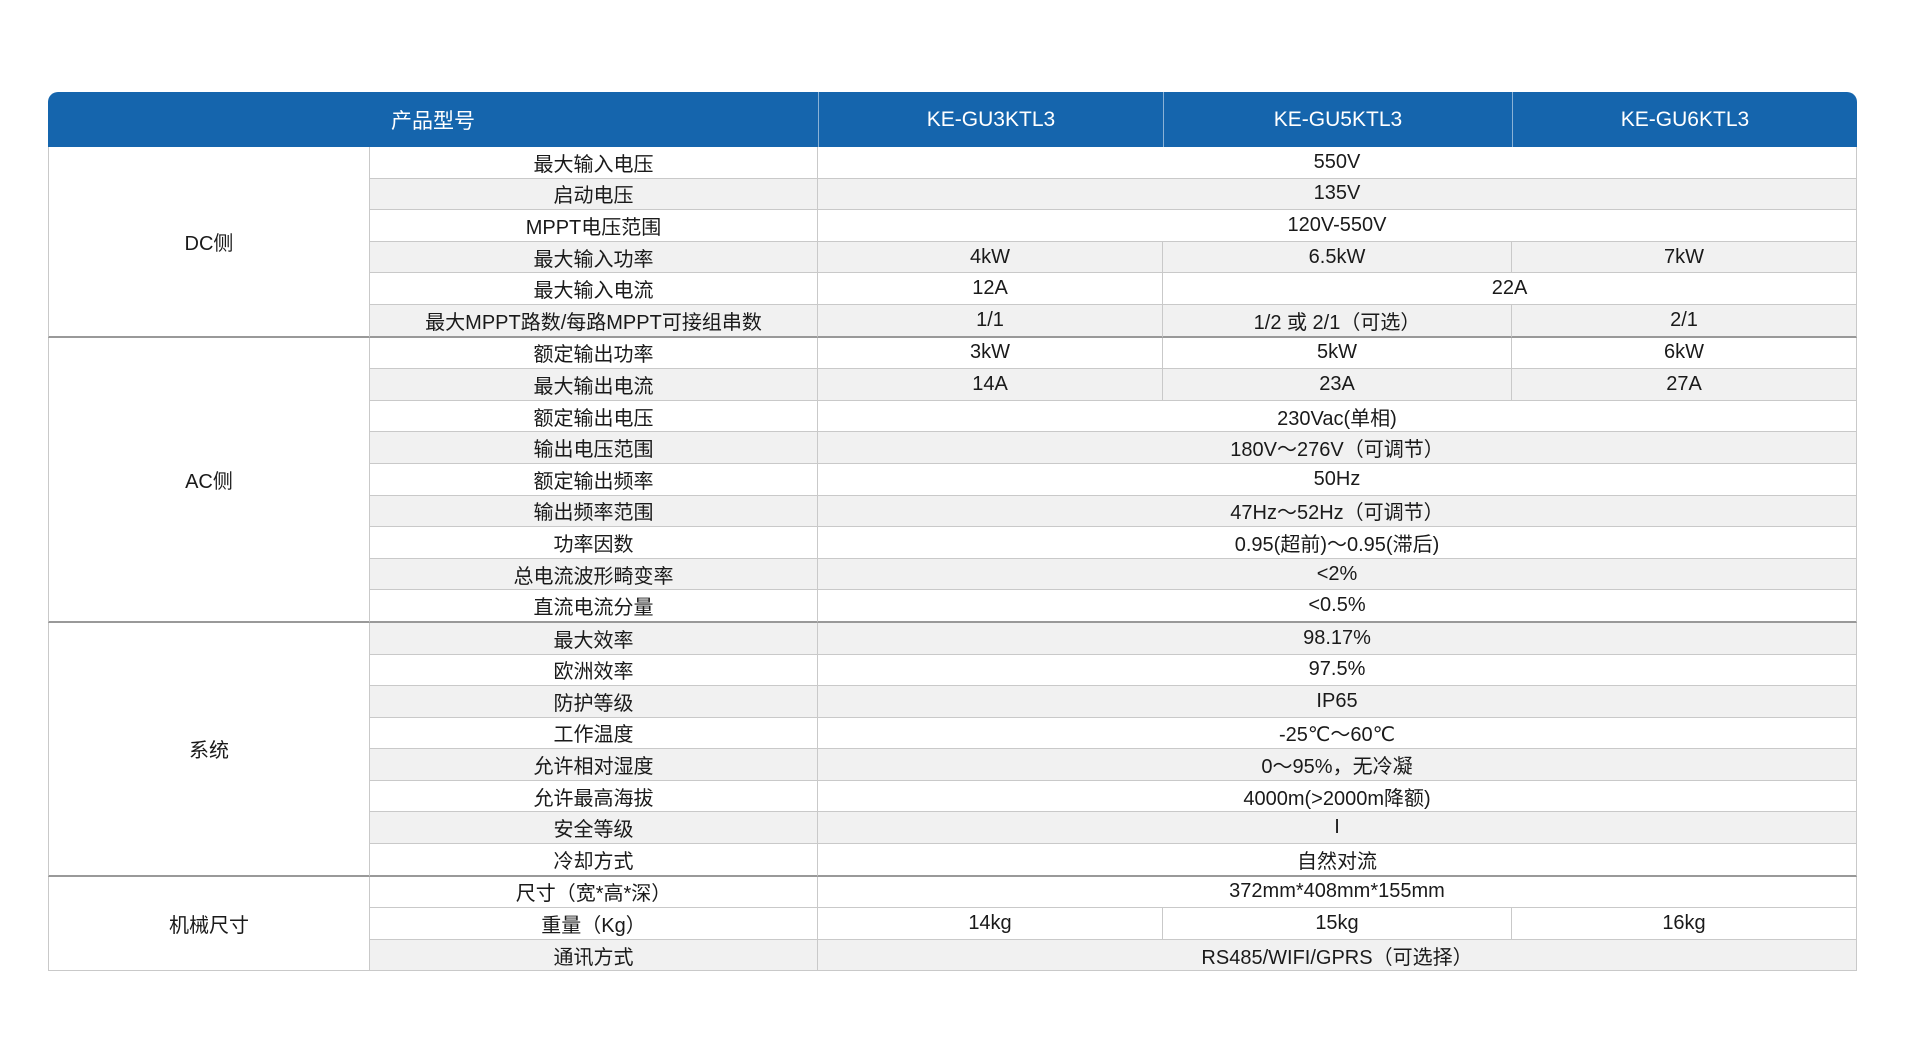  I want to click on table-row: 输出频率范围 47Hz～52Hz（可调节）, so click(952, 511).